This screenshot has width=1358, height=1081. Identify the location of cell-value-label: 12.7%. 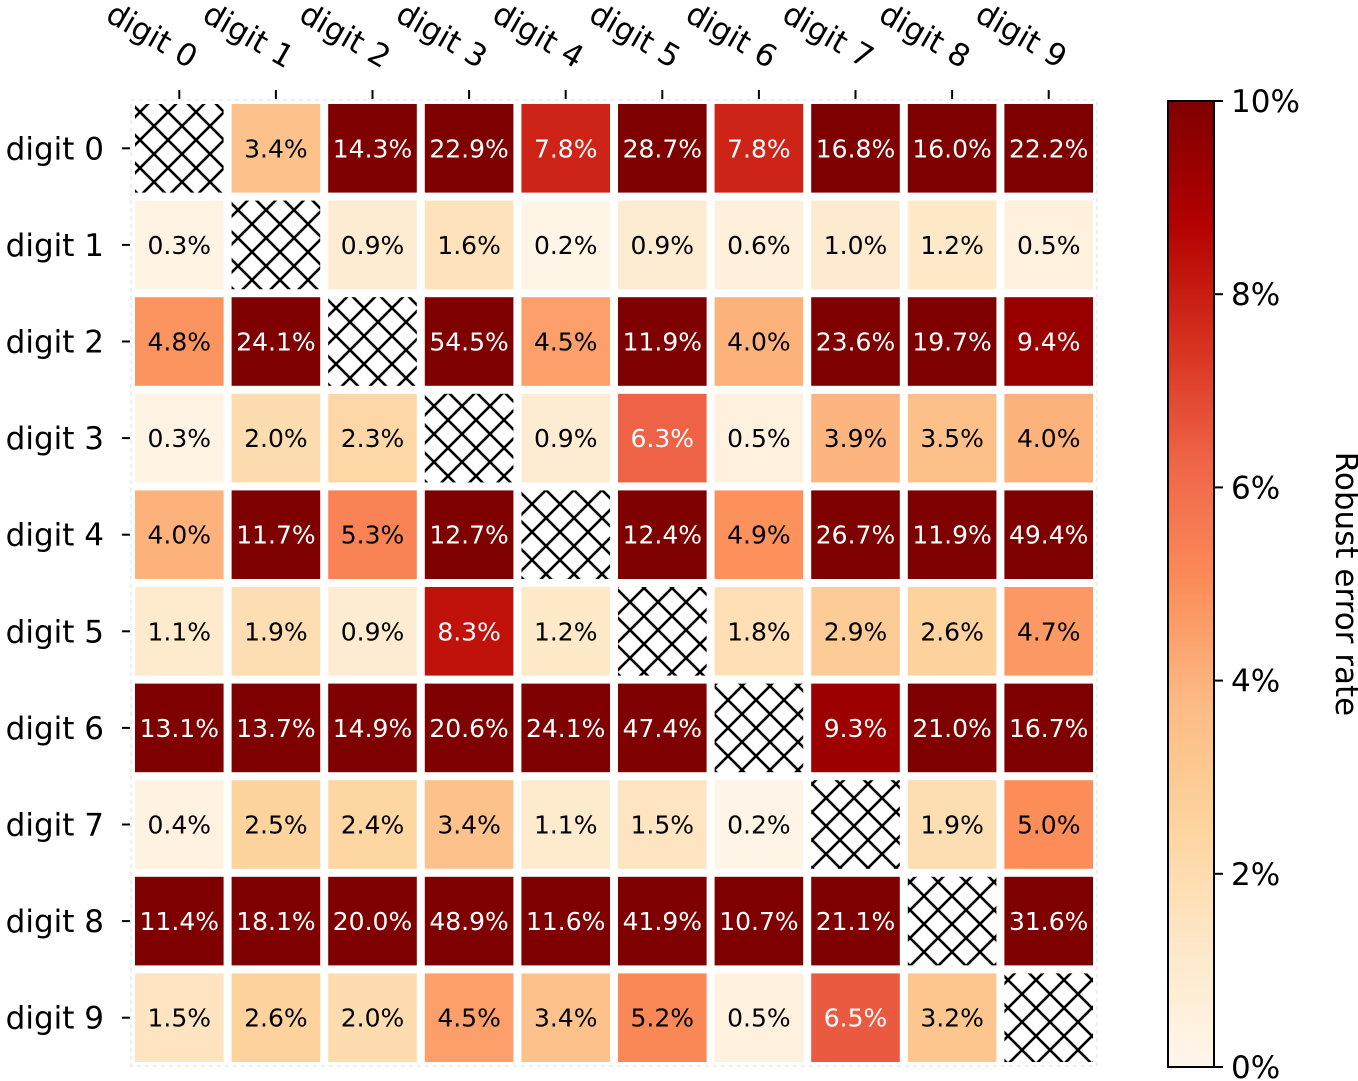
(468, 535).